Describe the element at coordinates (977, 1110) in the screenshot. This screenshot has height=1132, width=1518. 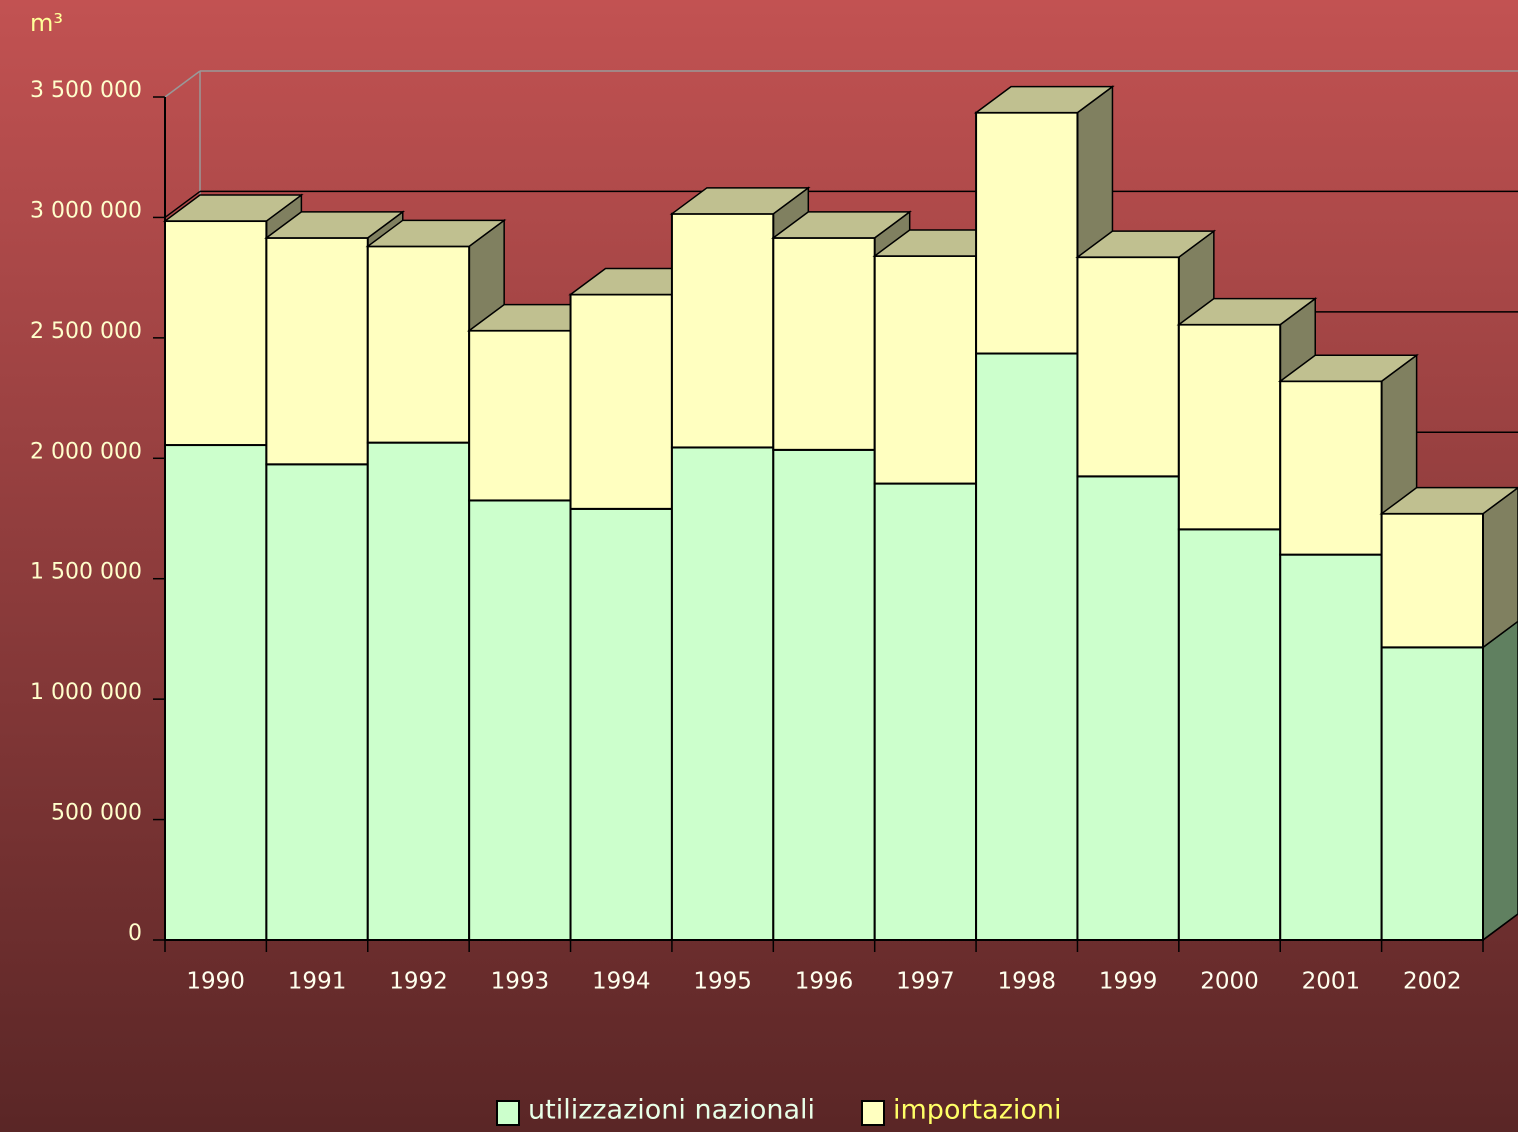
I see `legend-label: importazioni` at that location.